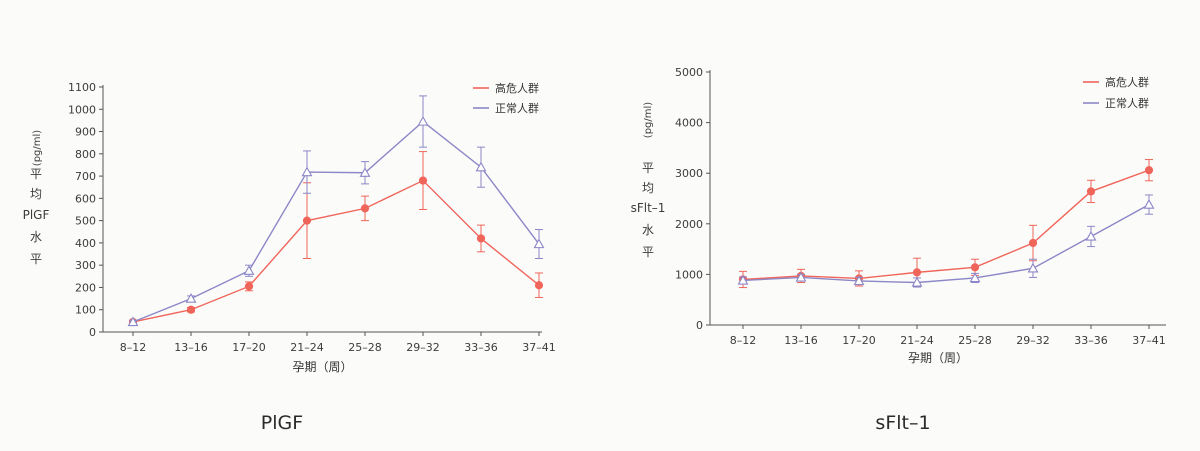 The image size is (1200, 451). I want to click on chart-caption: sFlt–1, so click(902, 423).